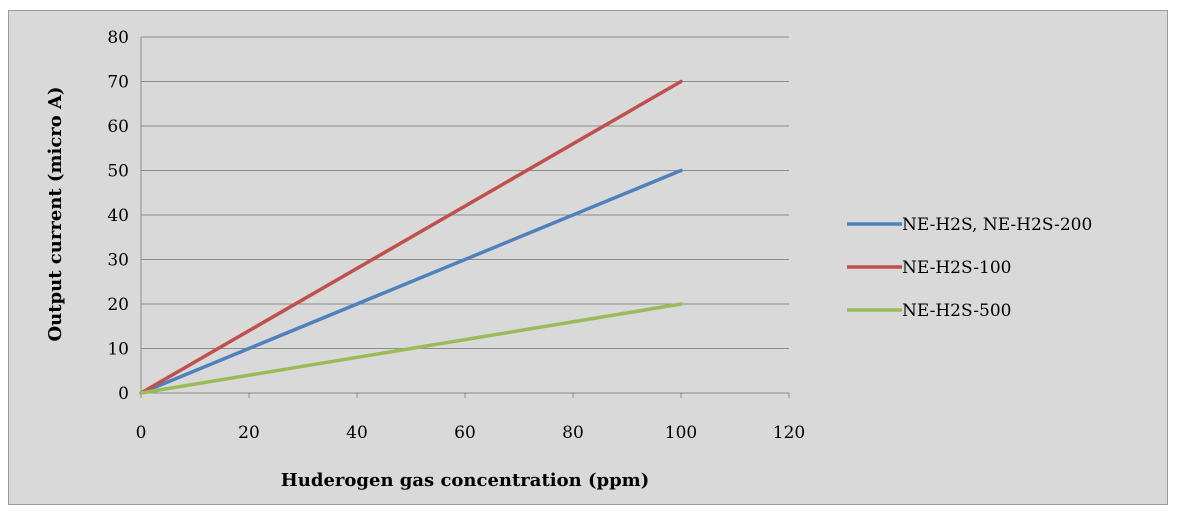  I want to click on x-tick-label: 60, so click(465, 433).